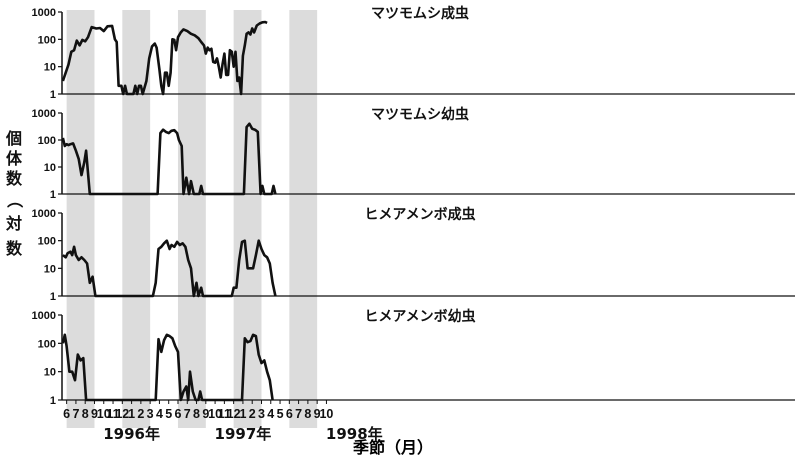  What do you see at coordinates (131, 434) in the screenshot?
I see `year-label: 1996年` at bounding box center [131, 434].